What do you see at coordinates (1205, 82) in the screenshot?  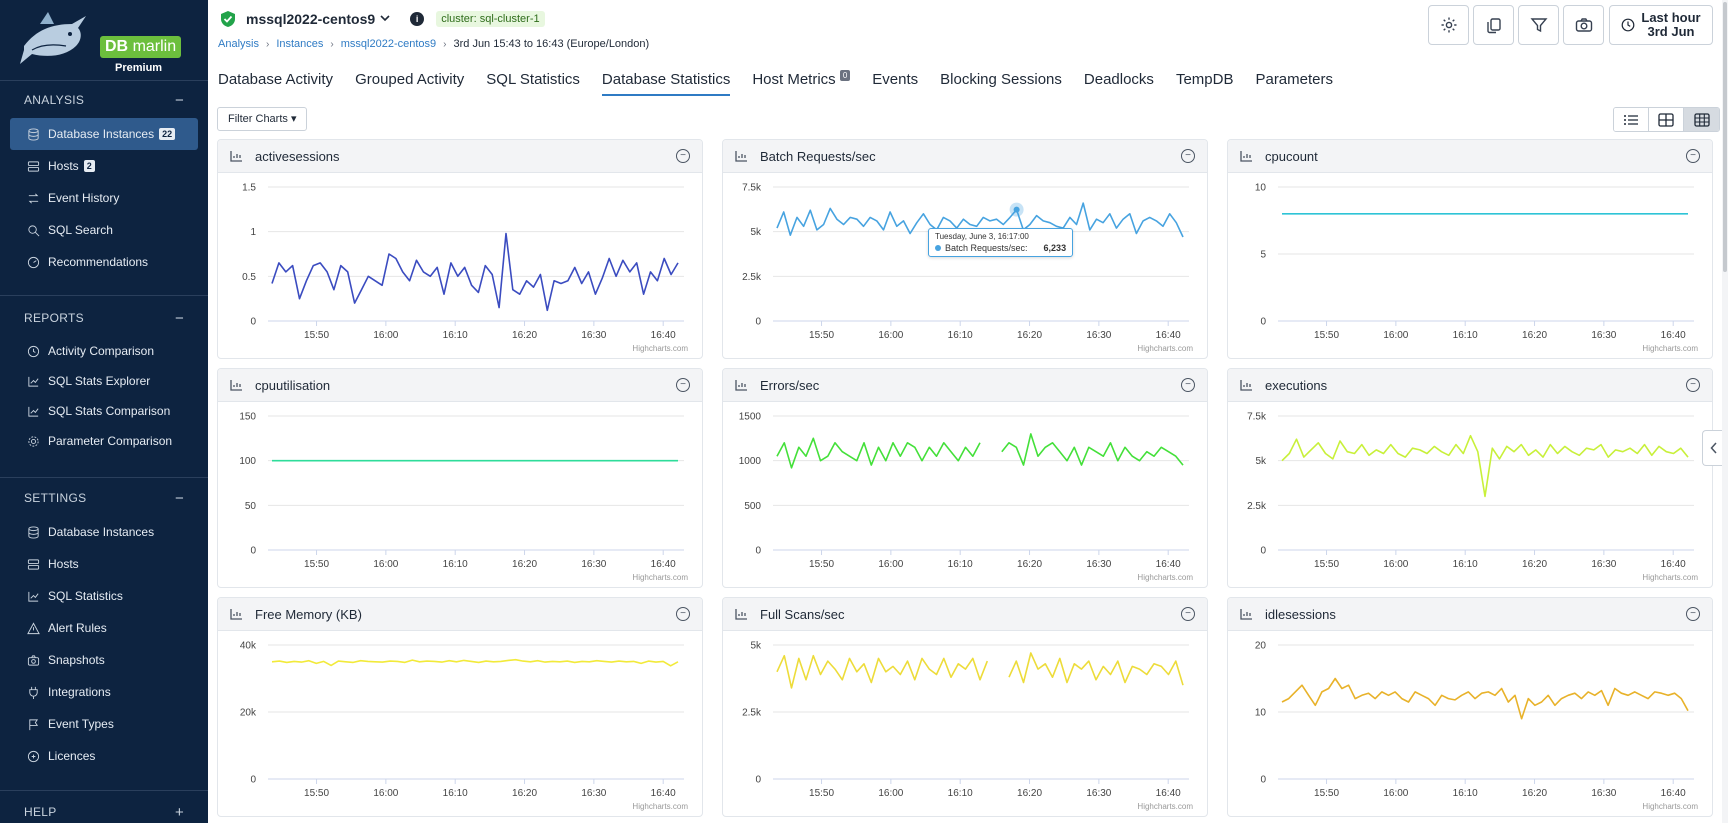 I see `tab-tempdb: TempDB` at bounding box center [1205, 82].